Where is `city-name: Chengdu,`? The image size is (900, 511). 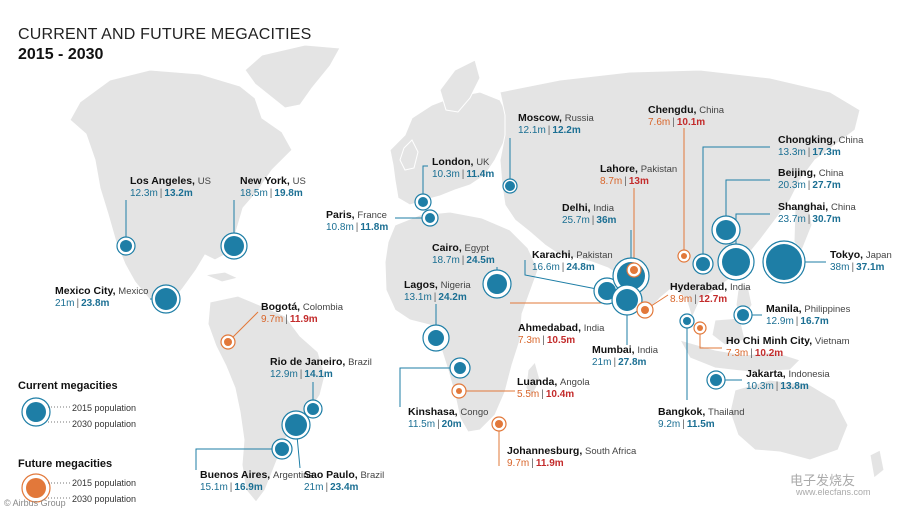
city-name: Chengdu, is located at coordinates (672, 110).